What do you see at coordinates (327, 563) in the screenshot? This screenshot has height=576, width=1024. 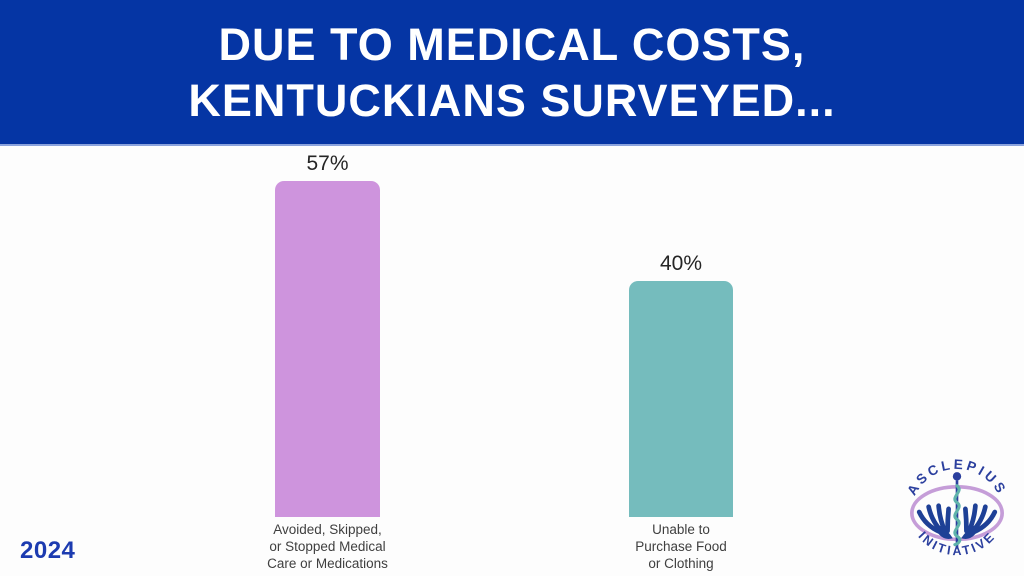 I see `category-line: Care or Medications` at bounding box center [327, 563].